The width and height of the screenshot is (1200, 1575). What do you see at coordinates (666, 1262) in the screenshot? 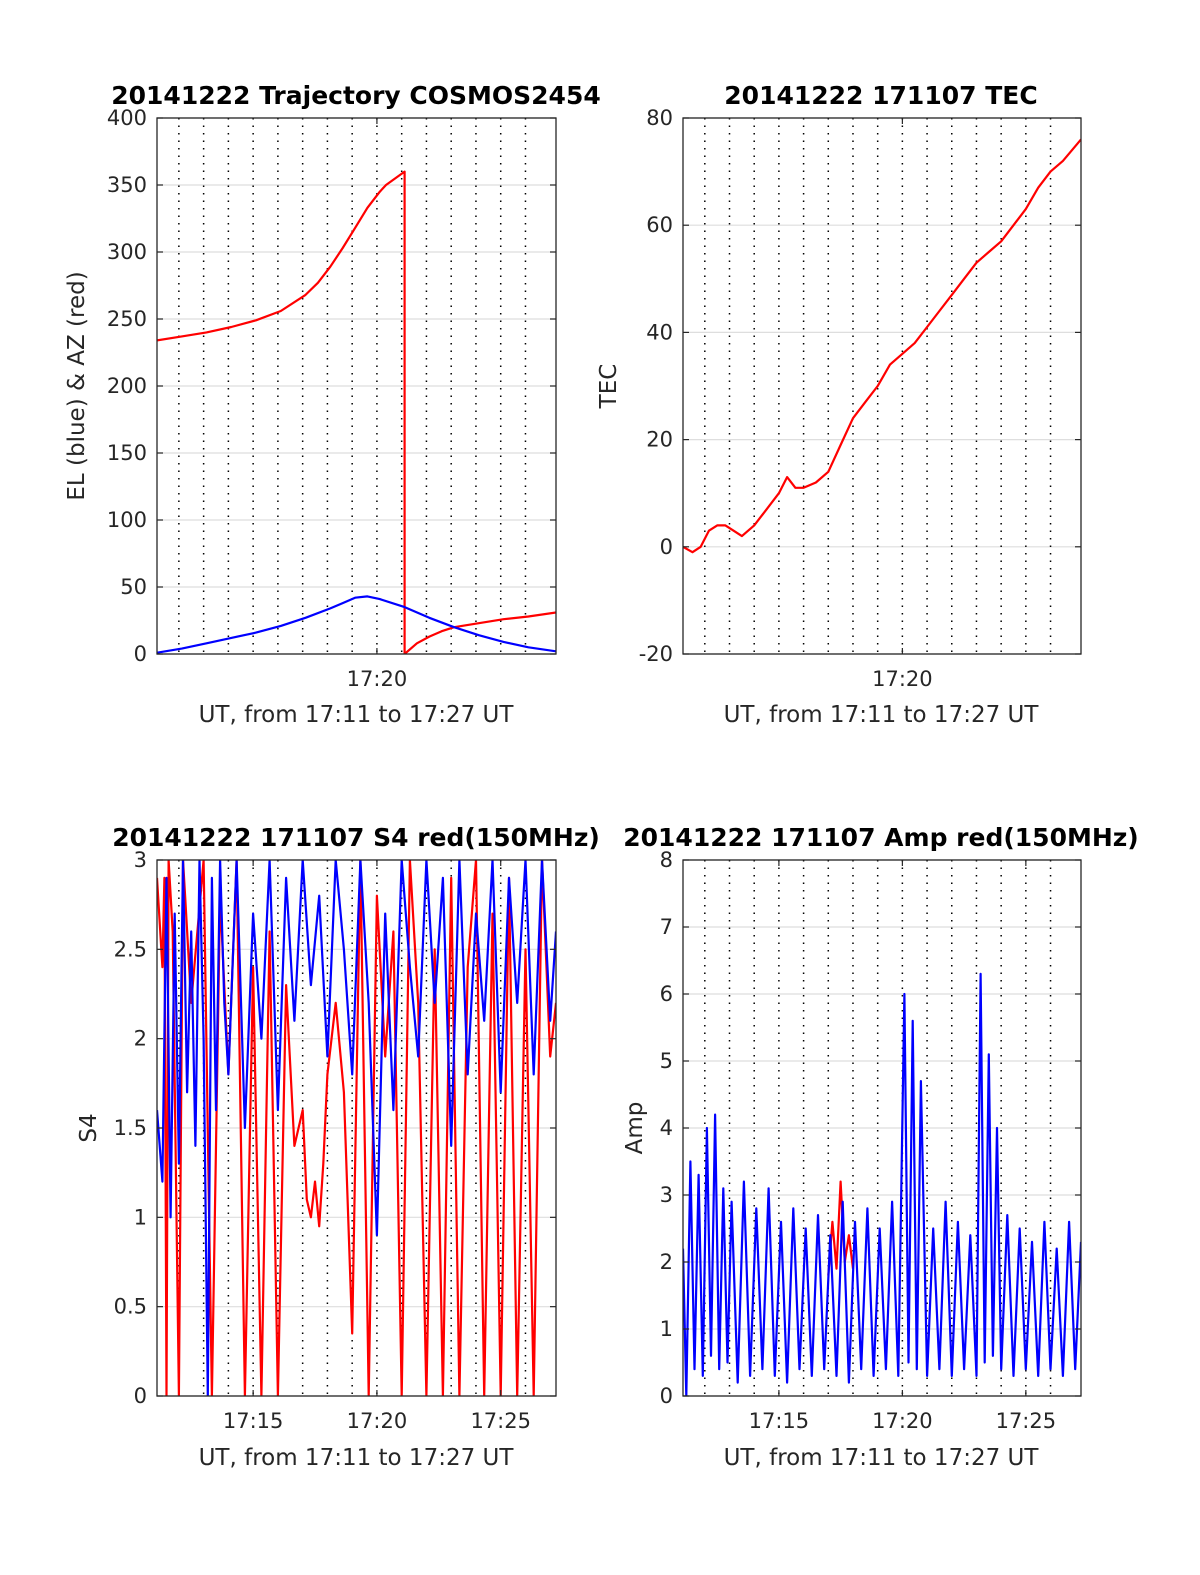
I see `amp-y-tick-label: 2` at bounding box center [666, 1262].